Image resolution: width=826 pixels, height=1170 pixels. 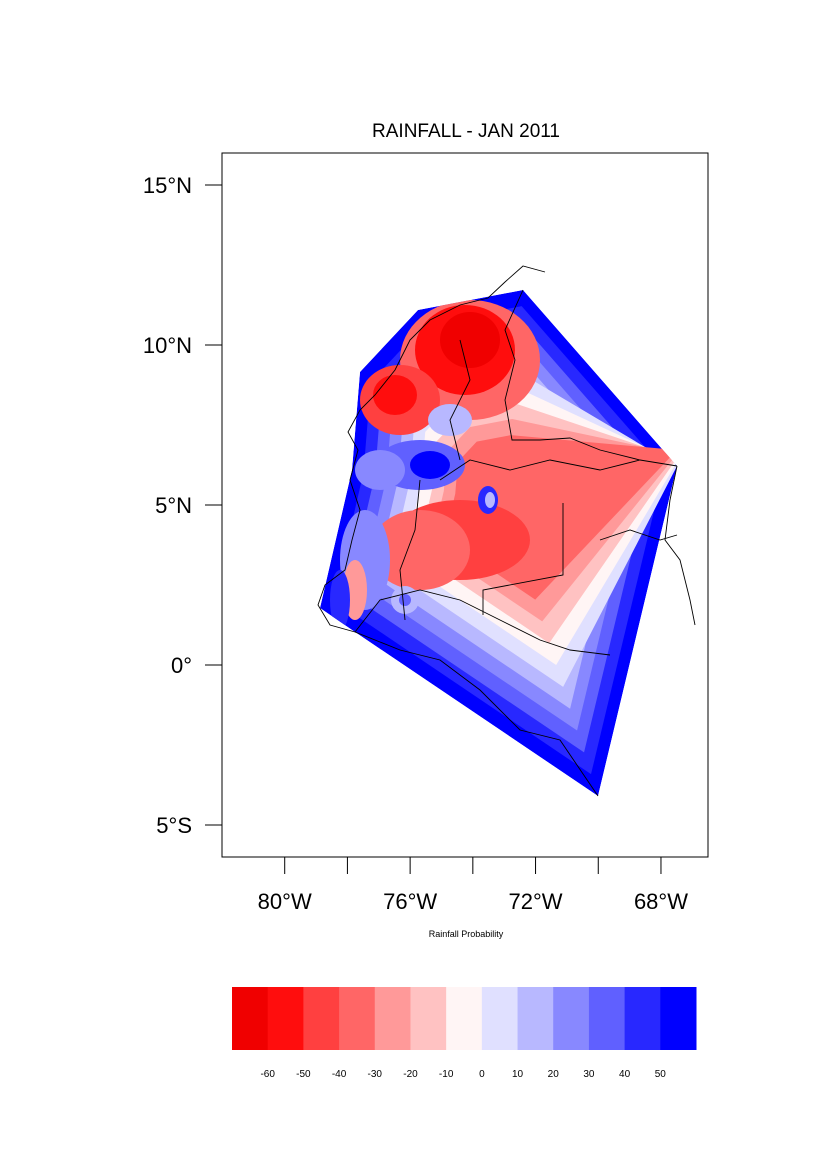 What do you see at coordinates (482, 622) in the screenshot?
I see `border-ecuador` at bounding box center [482, 622].